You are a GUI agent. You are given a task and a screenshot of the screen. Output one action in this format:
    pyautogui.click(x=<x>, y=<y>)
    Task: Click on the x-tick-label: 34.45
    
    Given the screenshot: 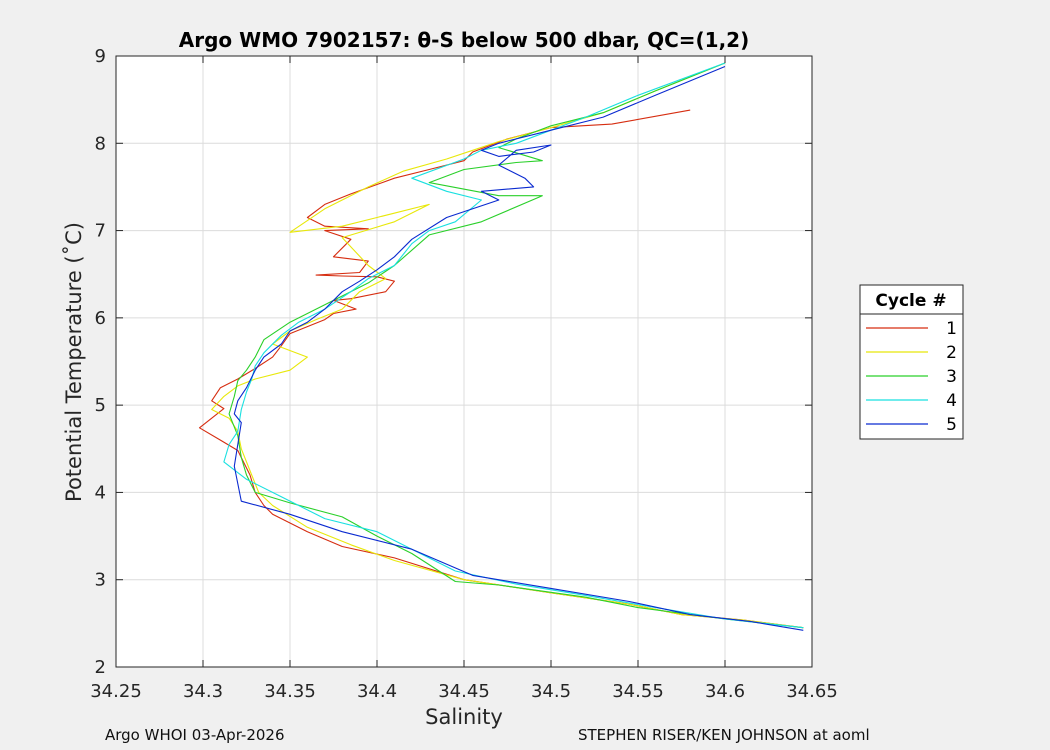 What is the action you would take?
    pyautogui.click(x=464, y=691)
    